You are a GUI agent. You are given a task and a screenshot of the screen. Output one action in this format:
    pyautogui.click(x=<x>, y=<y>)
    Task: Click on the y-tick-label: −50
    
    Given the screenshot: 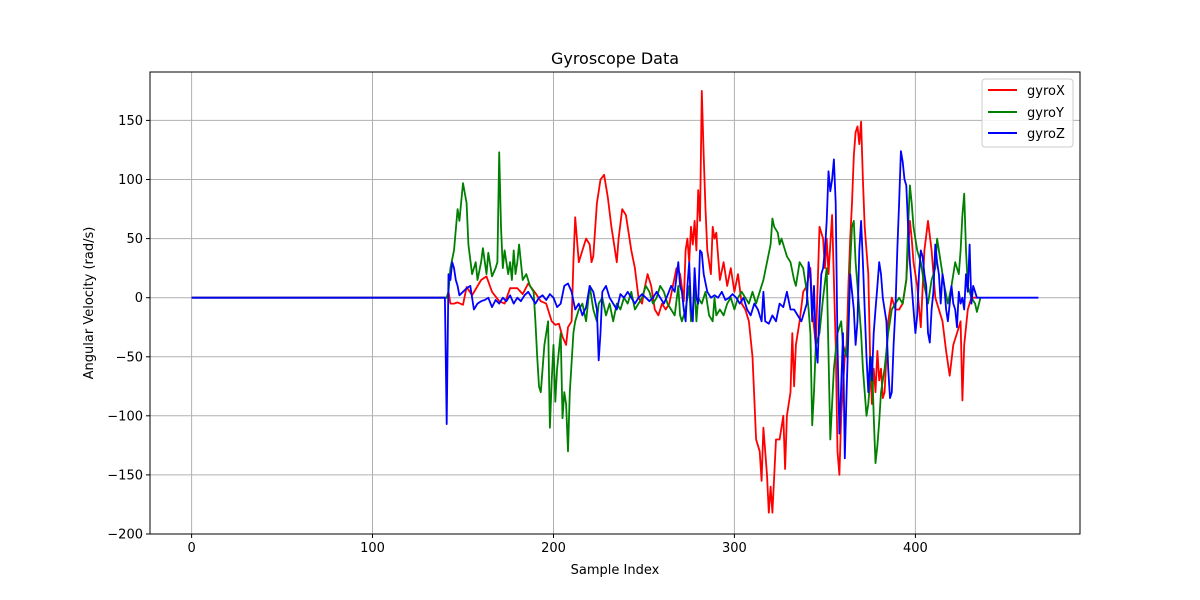 What is the action you would take?
    pyautogui.click(x=129, y=357)
    